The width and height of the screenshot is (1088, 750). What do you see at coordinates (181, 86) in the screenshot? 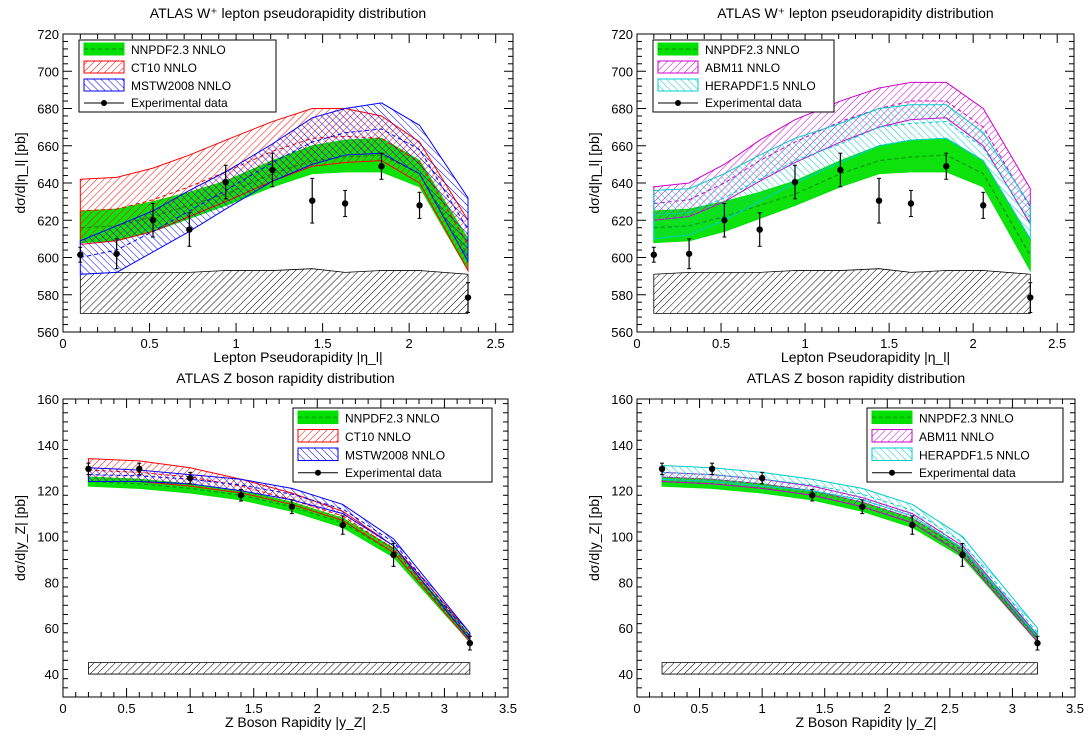
I see `legend-label-series-3: MSTW2008 NNLO` at bounding box center [181, 86].